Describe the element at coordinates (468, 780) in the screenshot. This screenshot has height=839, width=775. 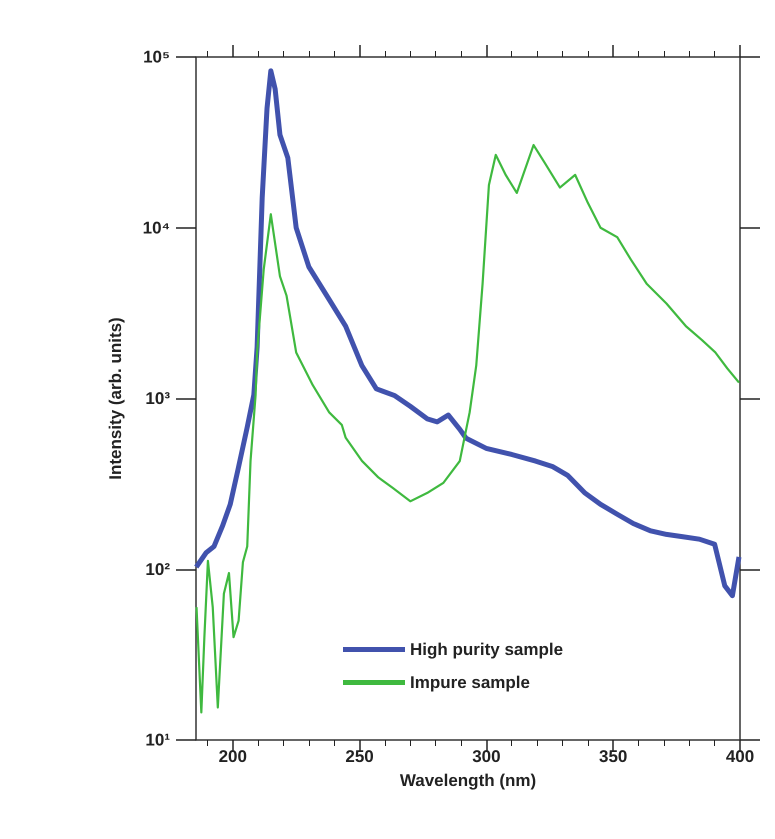
I see `x-axis-title: Wavelength (nm)` at that location.